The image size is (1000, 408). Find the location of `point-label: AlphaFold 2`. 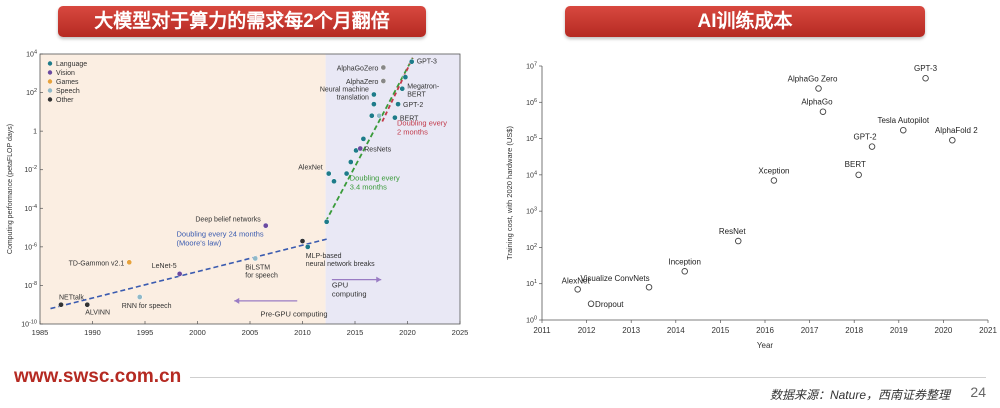

point-label: AlphaFold 2 is located at coordinates (956, 130).